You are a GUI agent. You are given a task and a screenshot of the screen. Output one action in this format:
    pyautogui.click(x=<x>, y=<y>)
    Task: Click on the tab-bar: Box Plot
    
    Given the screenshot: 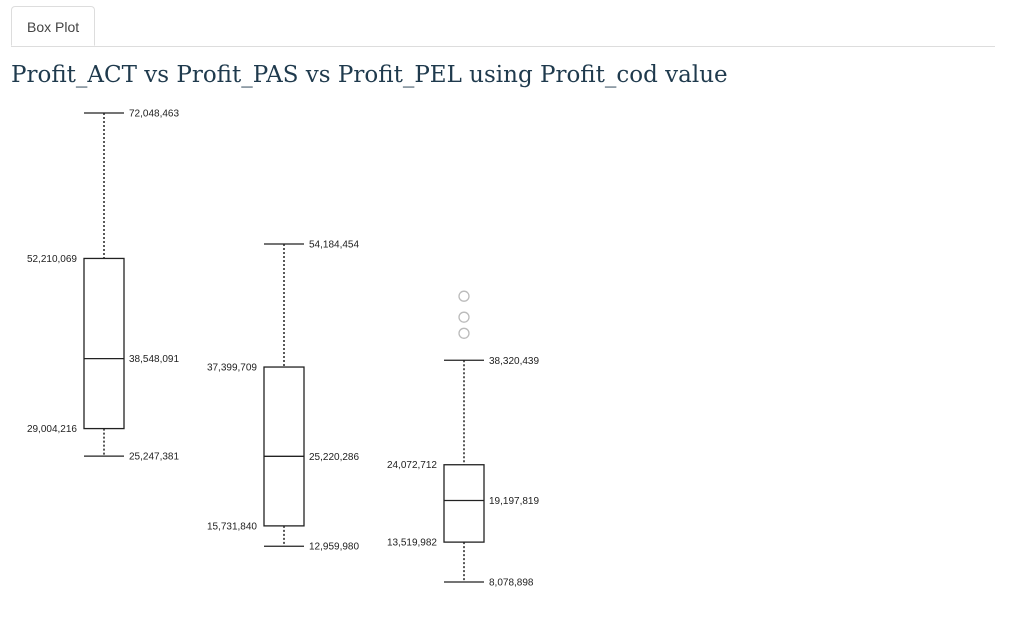 What is the action you would take?
    pyautogui.click(x=503, y=23)
    